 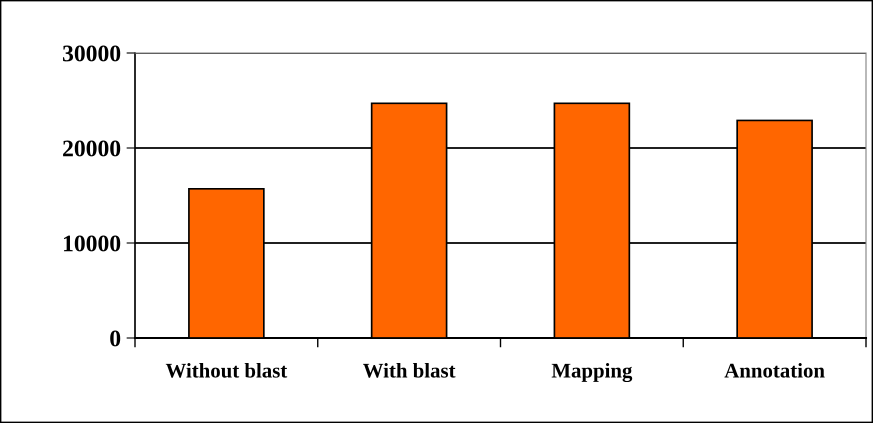 I want to click on y-tick-label: 20000, so click(x=91, y=148).